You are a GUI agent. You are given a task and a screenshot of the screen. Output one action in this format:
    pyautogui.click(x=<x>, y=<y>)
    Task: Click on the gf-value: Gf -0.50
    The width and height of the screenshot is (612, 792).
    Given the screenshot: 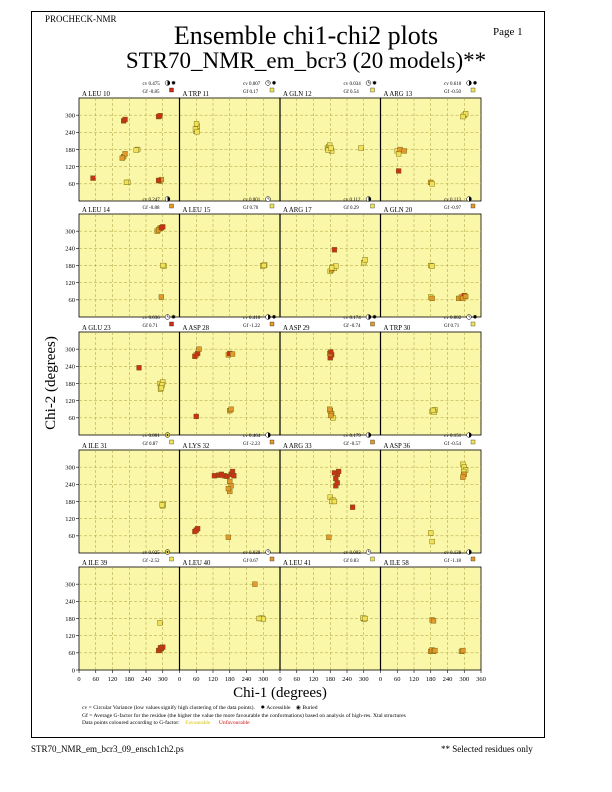 What is the action you would take?
    pyautogui.click(x=452, y=92)
    